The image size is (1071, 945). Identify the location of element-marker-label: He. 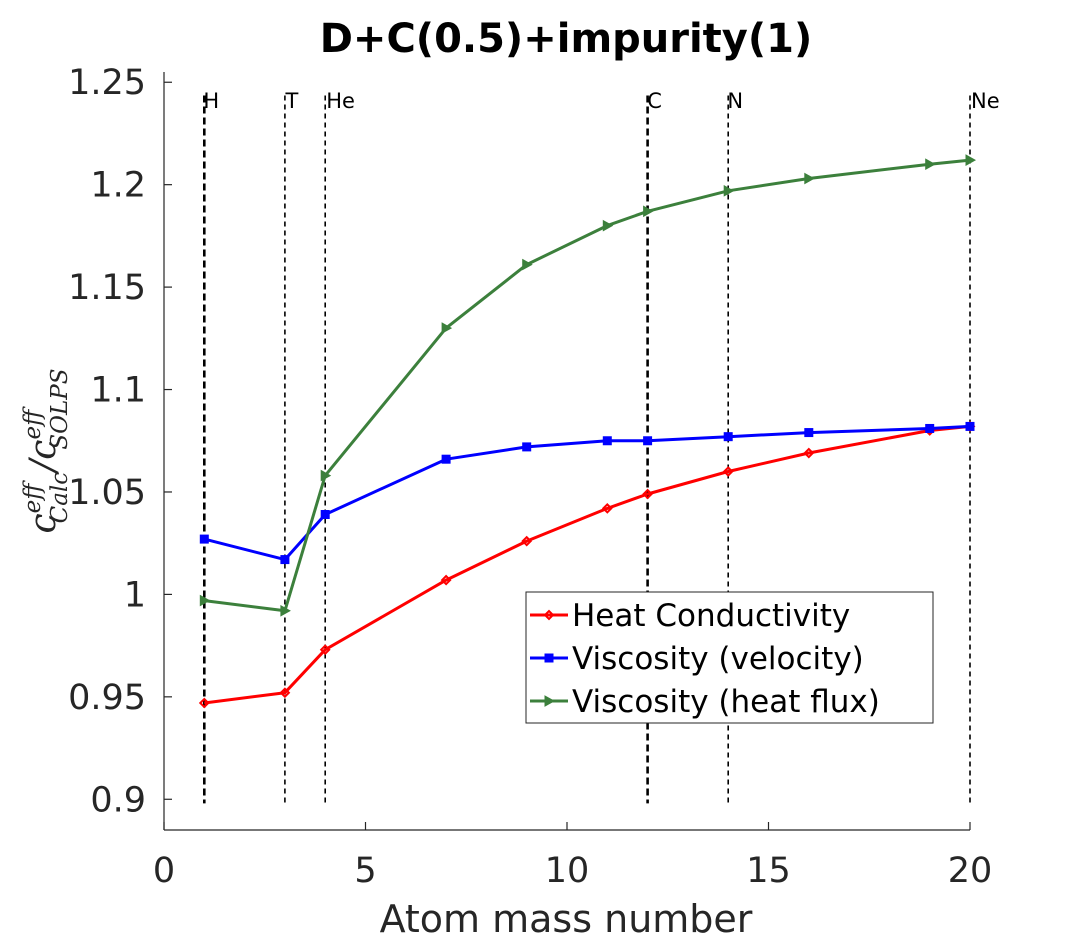
(340, 101).